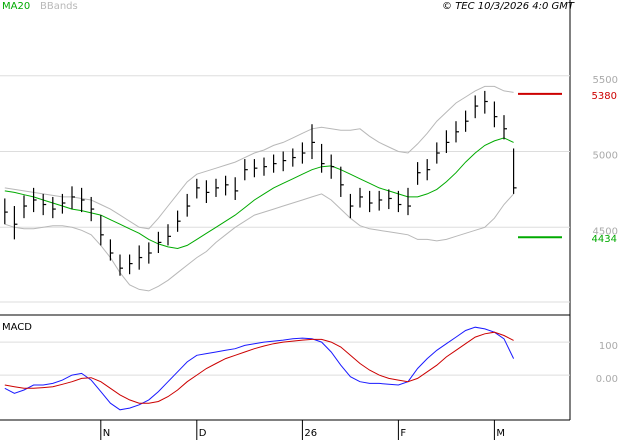  I want to click on y-tick-label: 5000, so click(605, 156).